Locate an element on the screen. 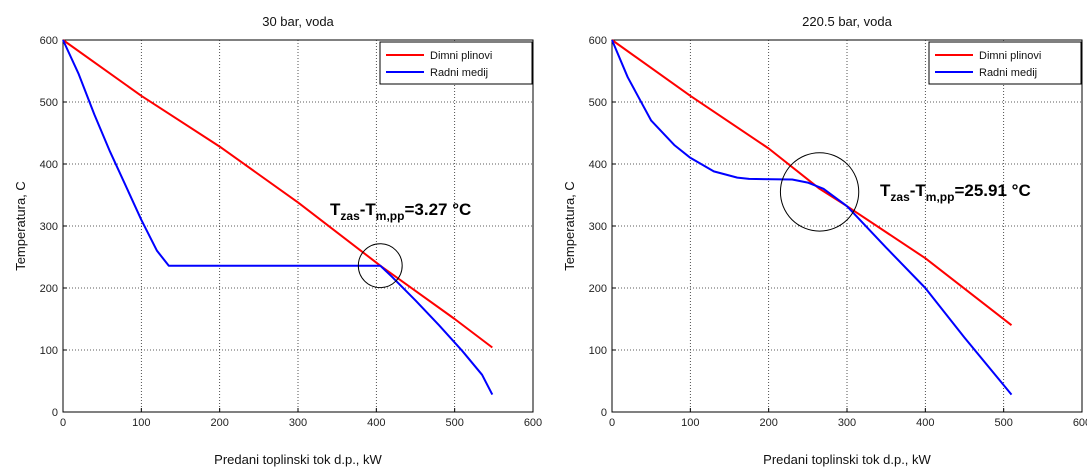 This screenshot has height=469, width=1087. pinch-point-annotation: Tzas-Tm,pp=25.91 °C is located at coordinates (955, 192).